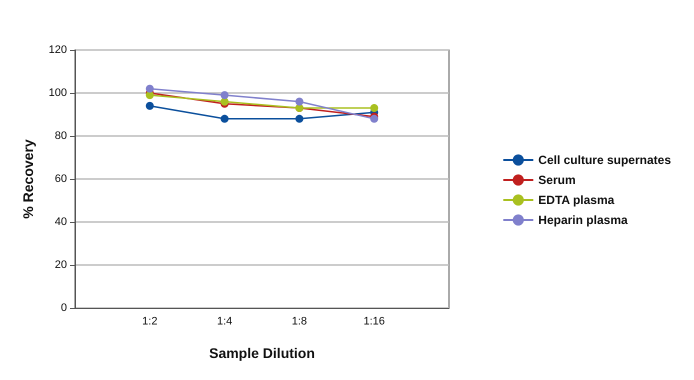 The image size is (694, 380). I want to click on x-tick-label: 1:4, so click(224, 322).